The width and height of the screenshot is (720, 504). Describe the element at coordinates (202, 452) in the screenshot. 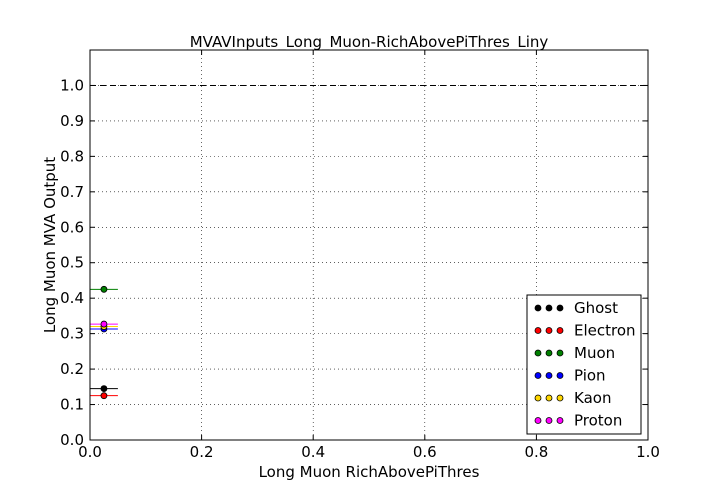

I see `x-tick-label: 0.2` at that location.